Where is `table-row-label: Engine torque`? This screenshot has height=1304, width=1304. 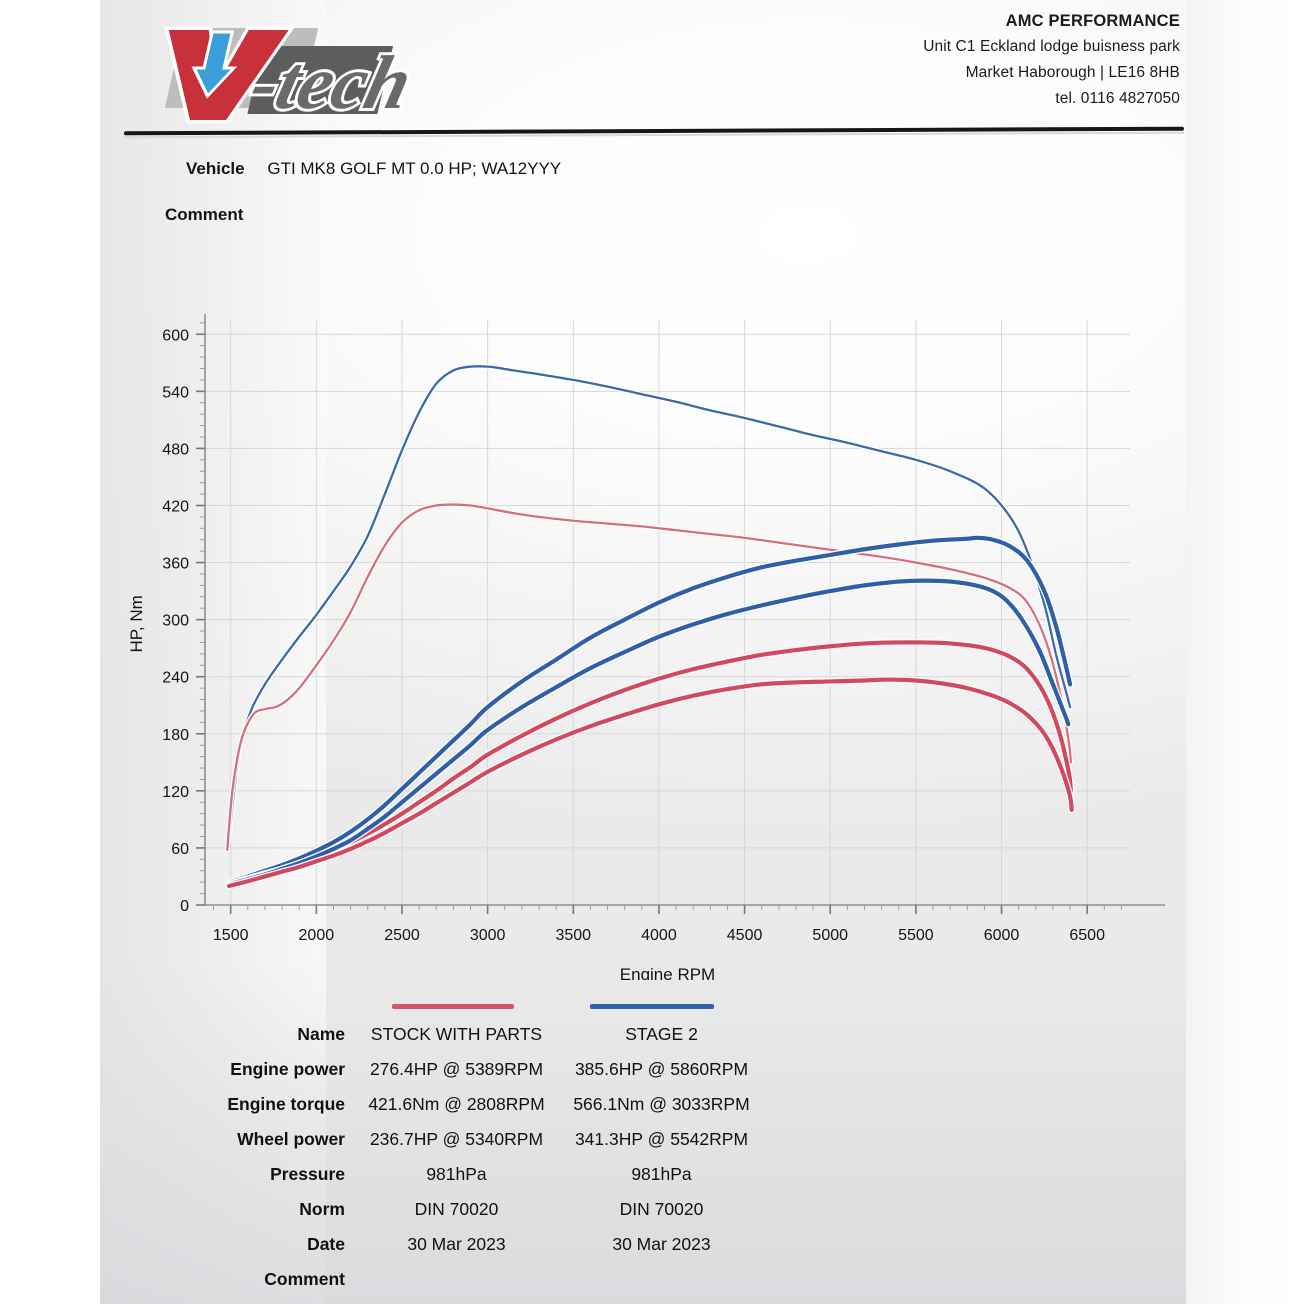
table-row-label: Engine torque is located at coordinates (286, 1104).